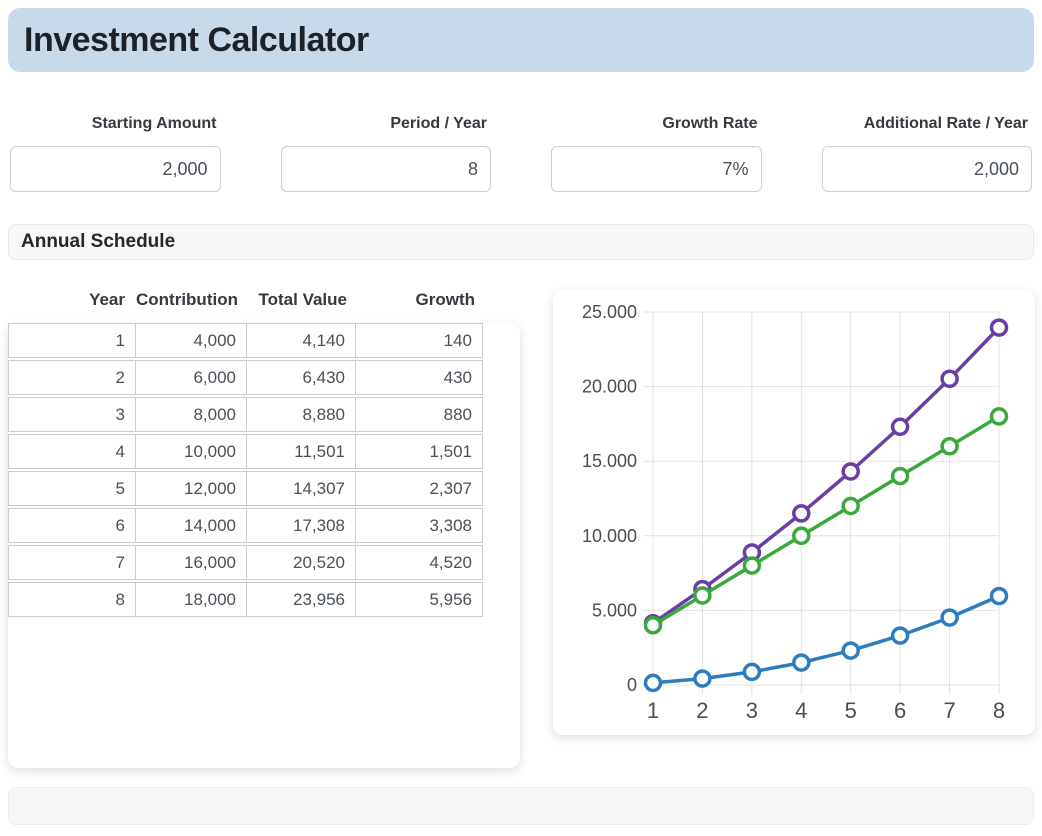  I want to click on y-tick-label: 10.000, so click(609, 536).